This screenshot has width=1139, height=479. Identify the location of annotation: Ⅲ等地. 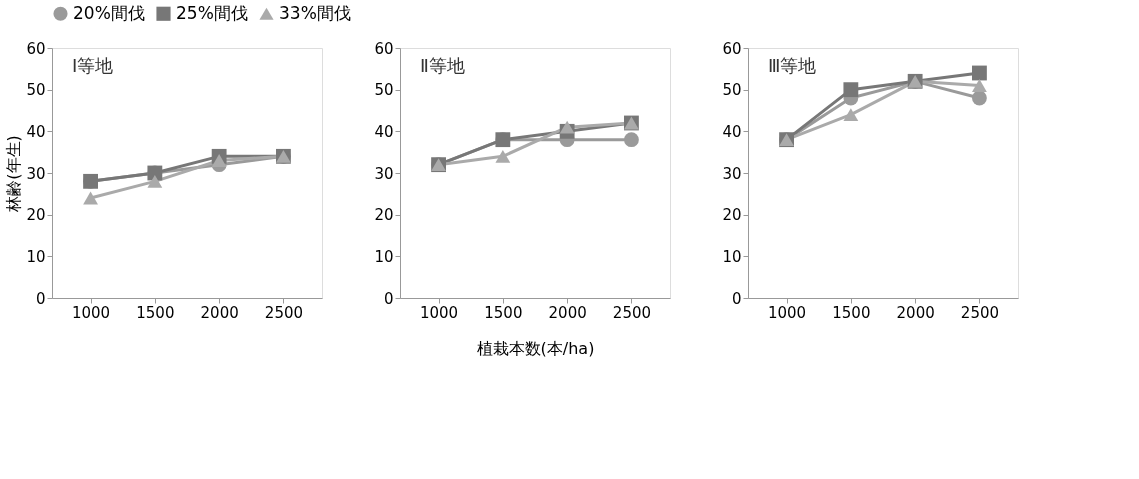
(792, 65).